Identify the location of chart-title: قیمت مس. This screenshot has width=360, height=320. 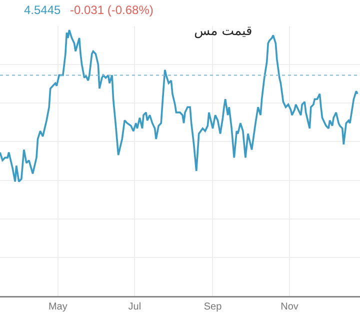
(223, 31).